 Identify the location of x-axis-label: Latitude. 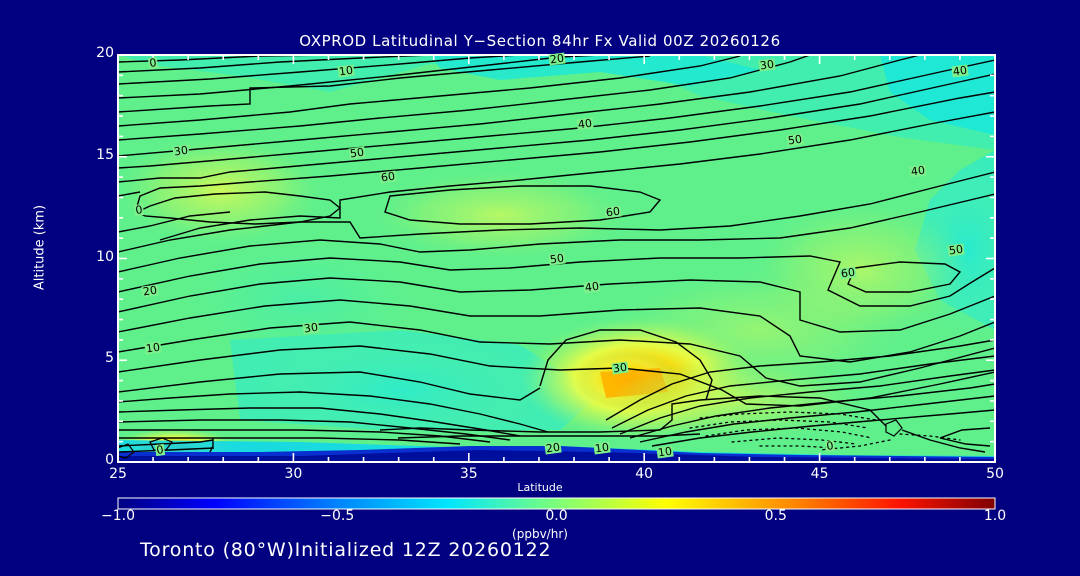
(540, 487).